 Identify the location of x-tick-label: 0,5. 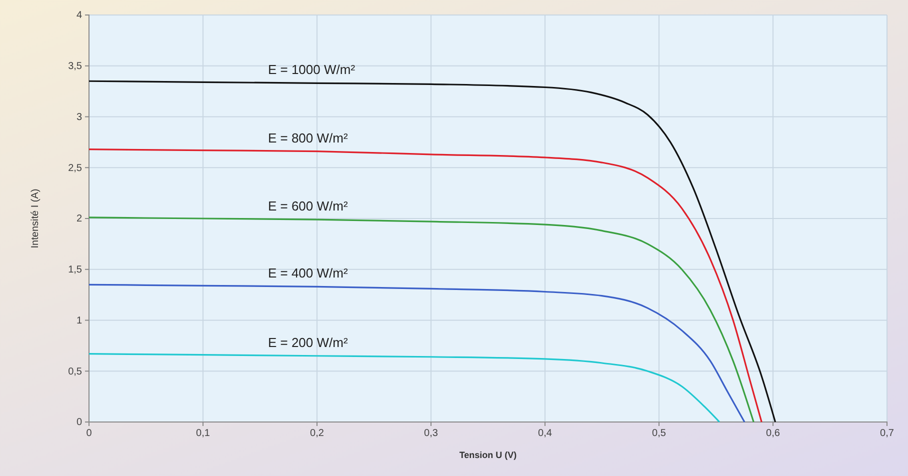
(659, 434).